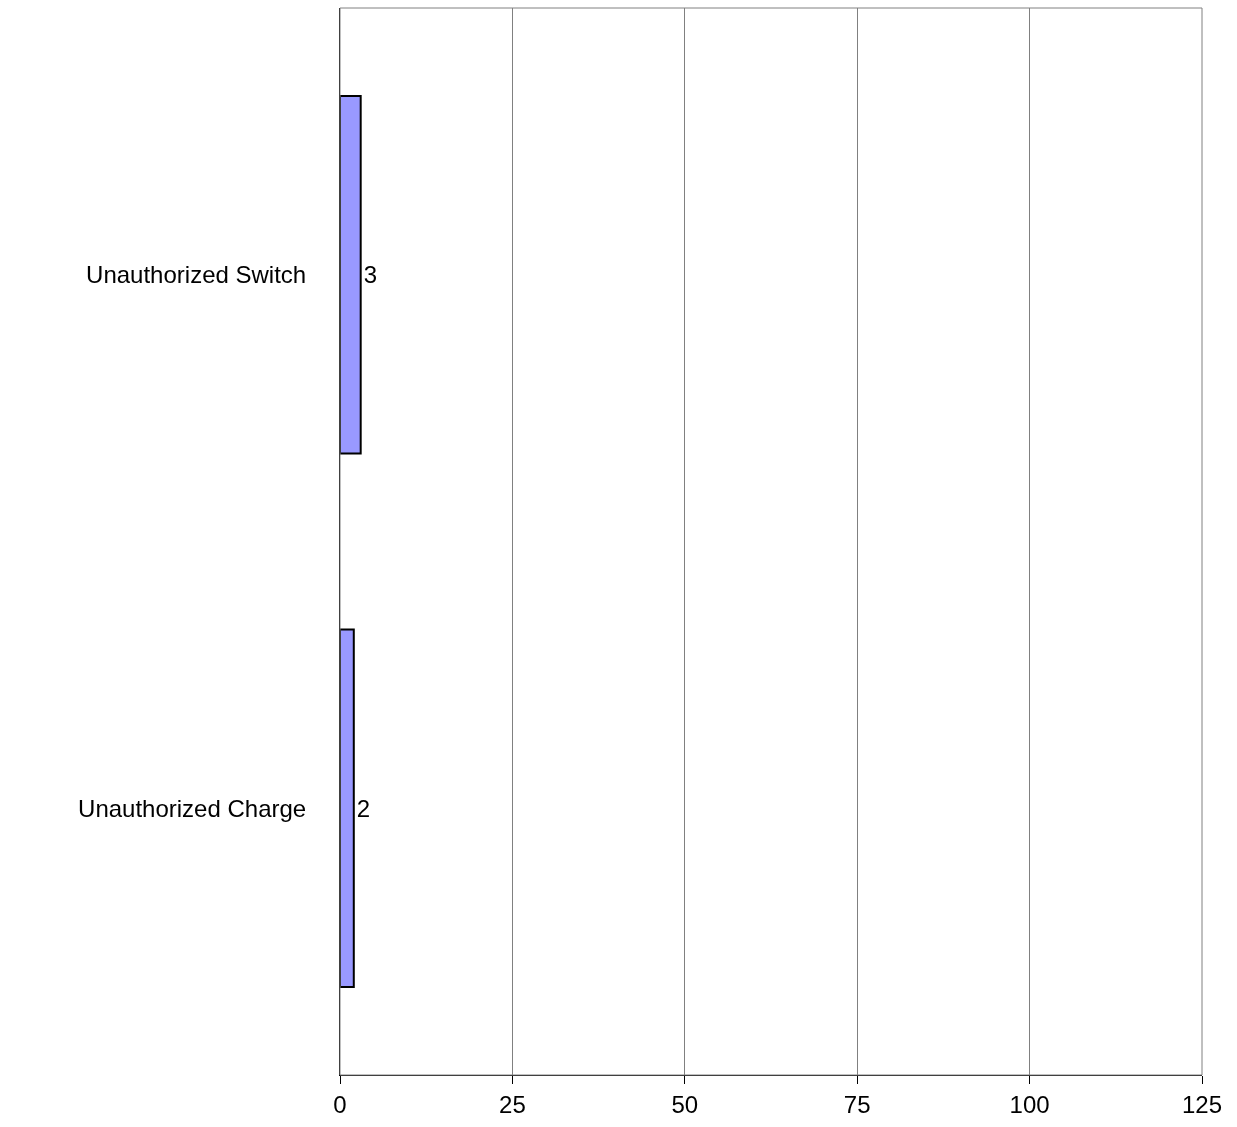  I want to click on y-tick-label: Unauthorized Charge, so click(192, 808).